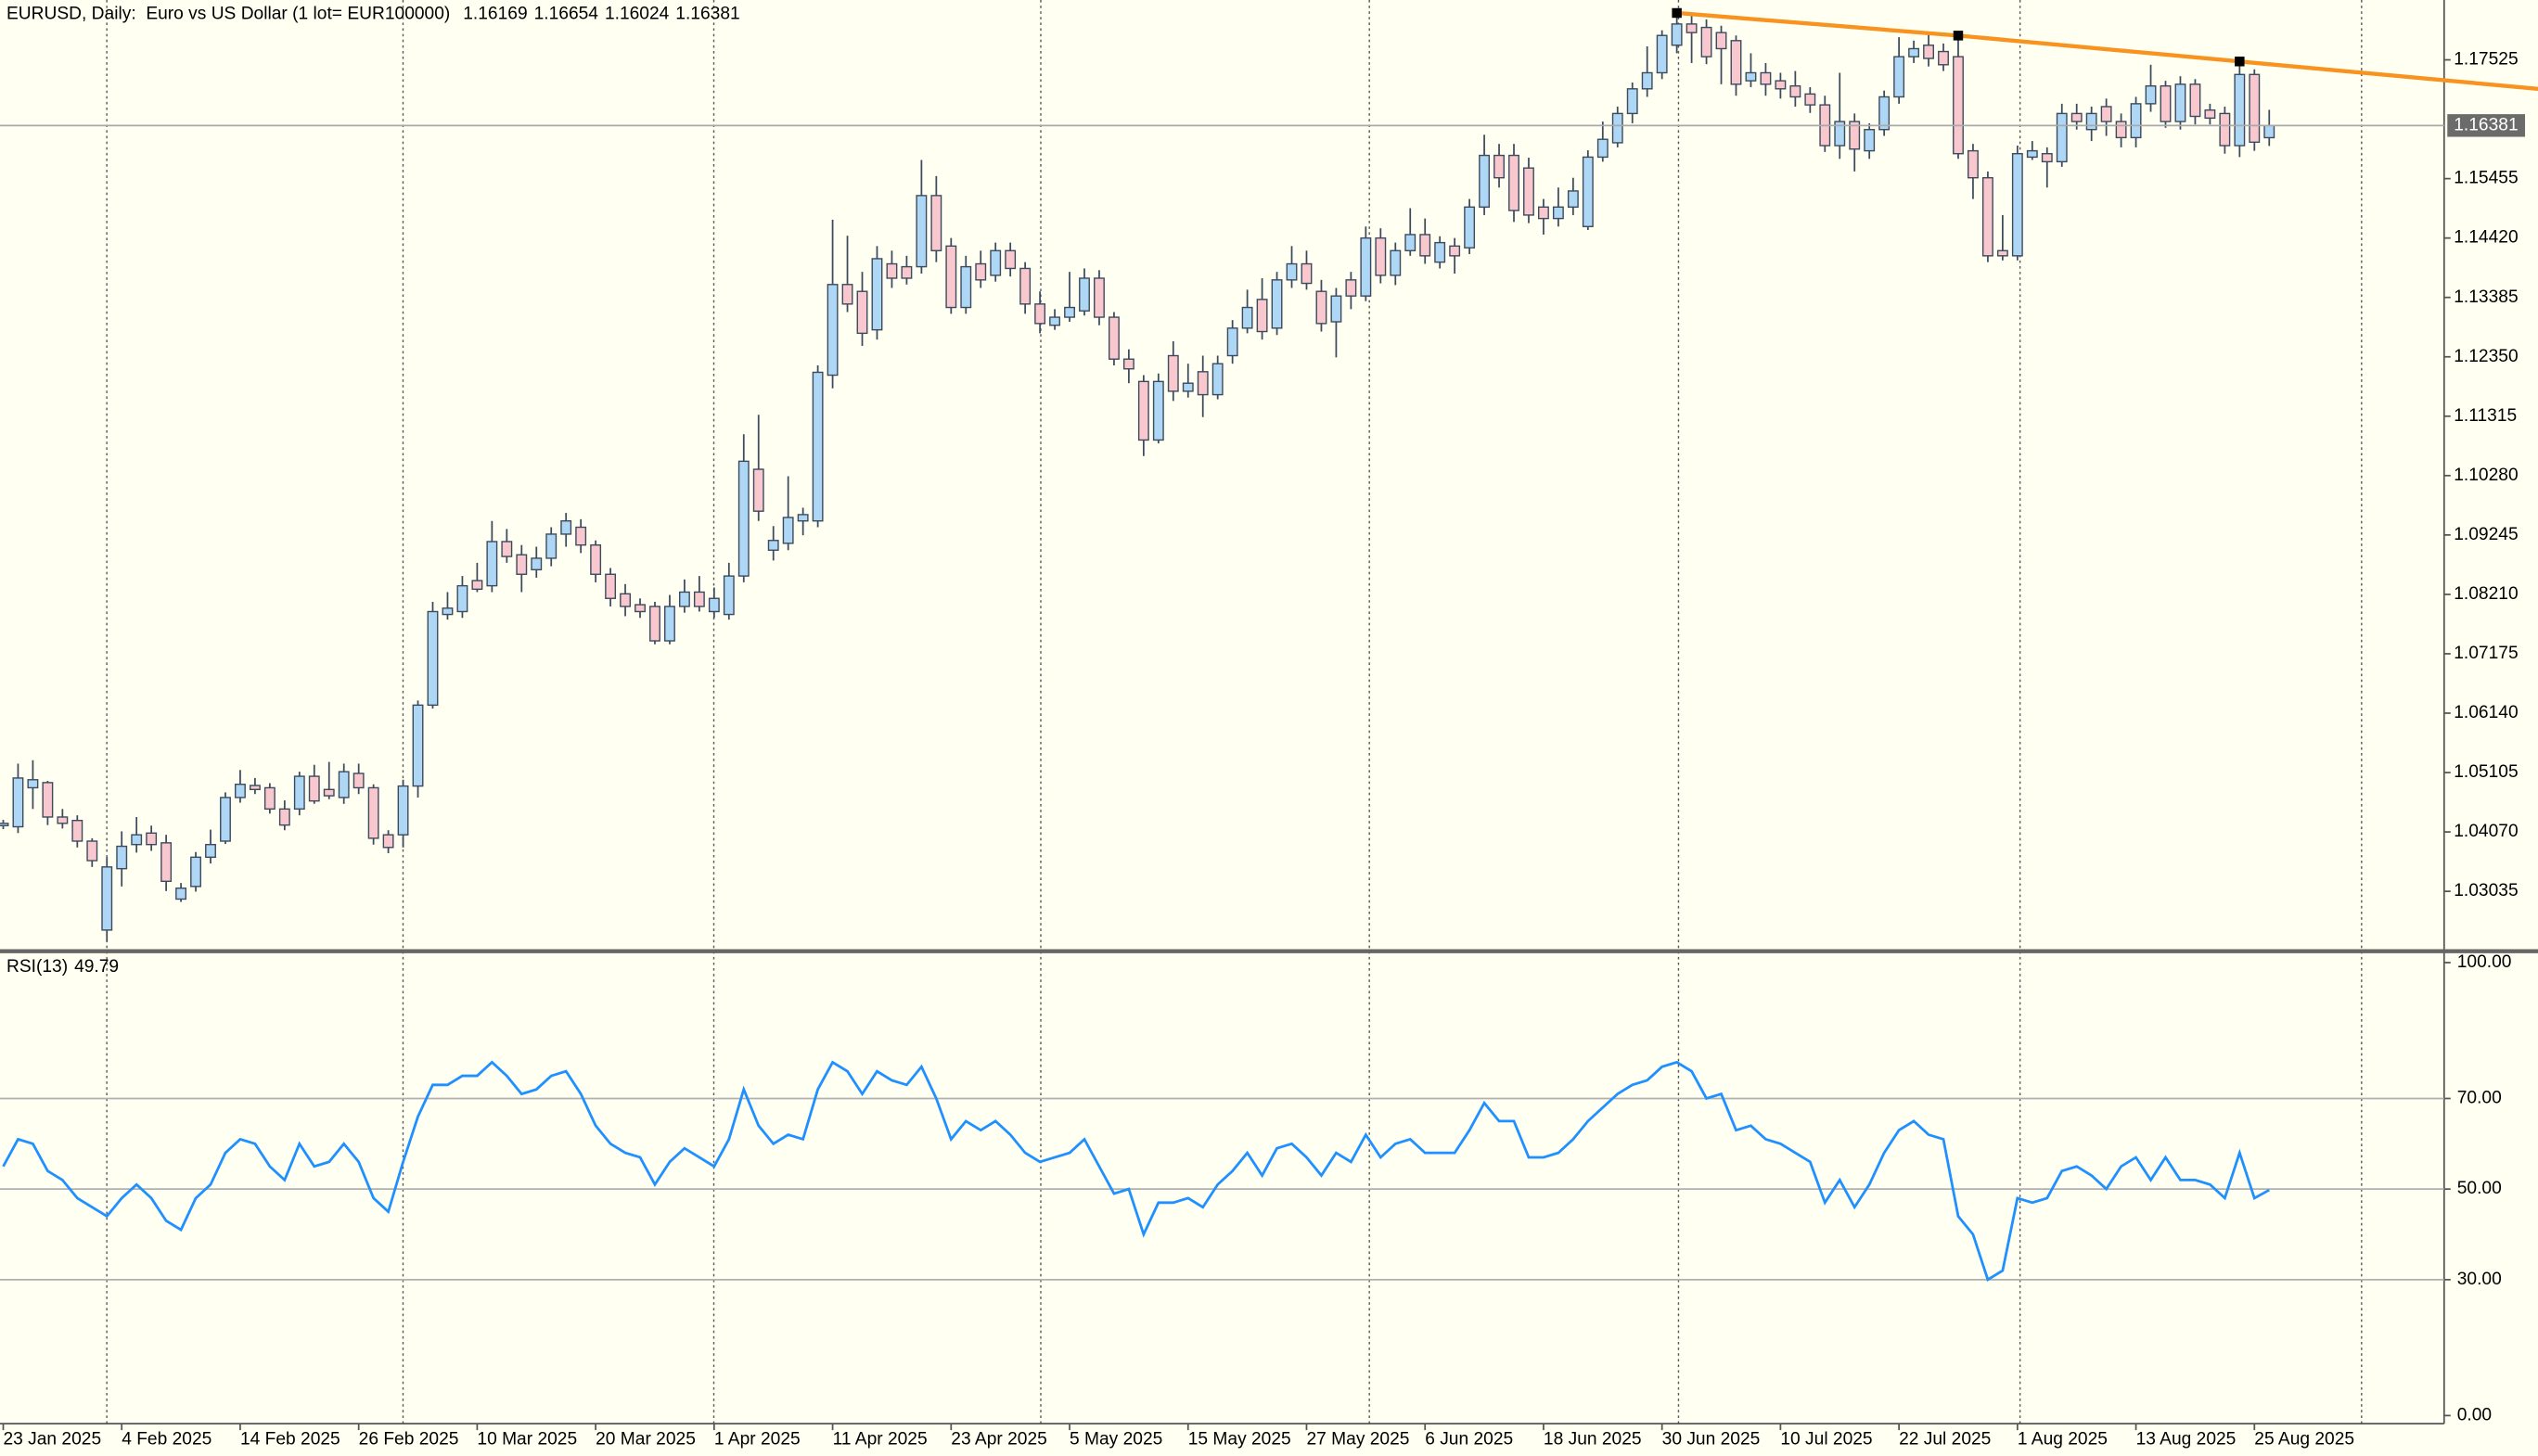 The height and width of the screenshot is (1456, 2538). Describe the element at coordinates (1593, 1440) in the screenshot. I see `x-tick-label: 18 Jun 2025` at that location.